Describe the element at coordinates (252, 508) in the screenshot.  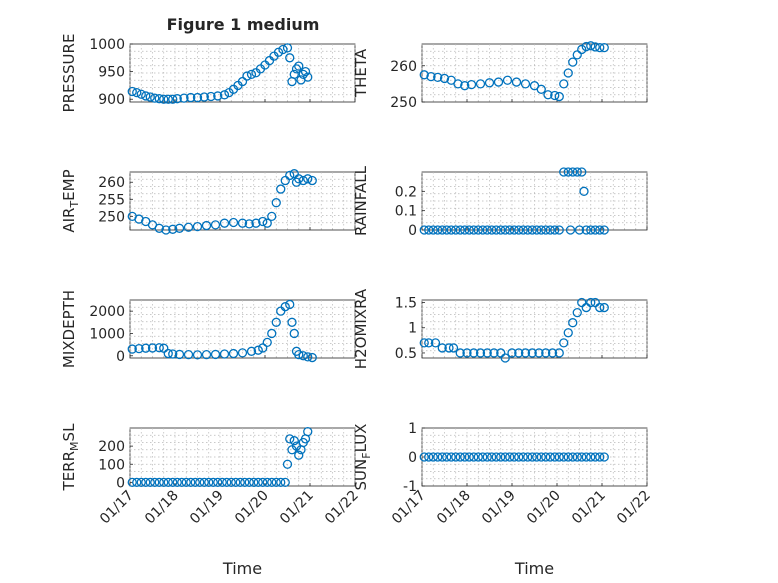
I see `x-tick-label: 01/20` at that location.